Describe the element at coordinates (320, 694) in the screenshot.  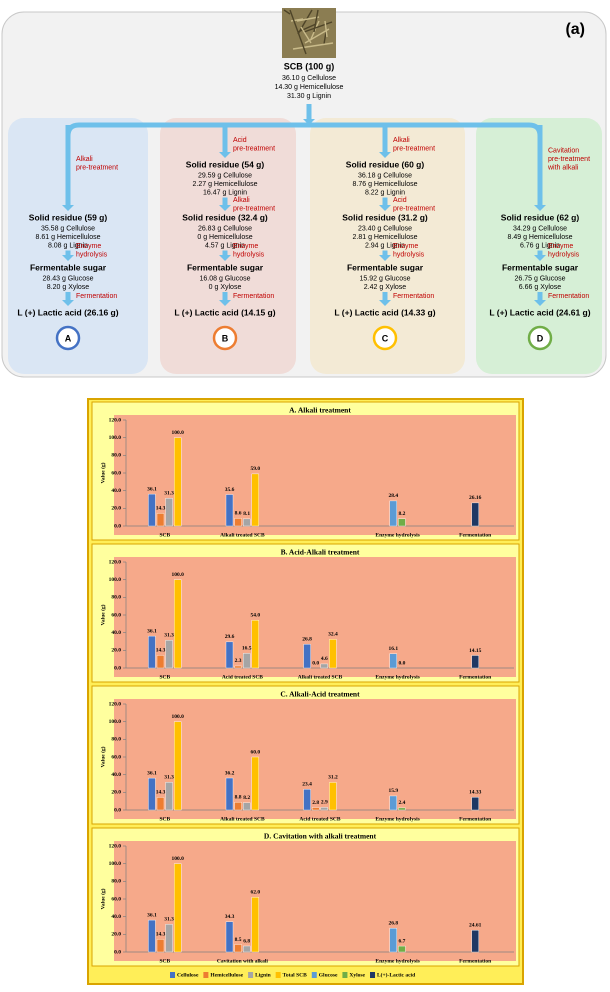
I see `chart-title: C. Alkali-Acid treatment` at that location.